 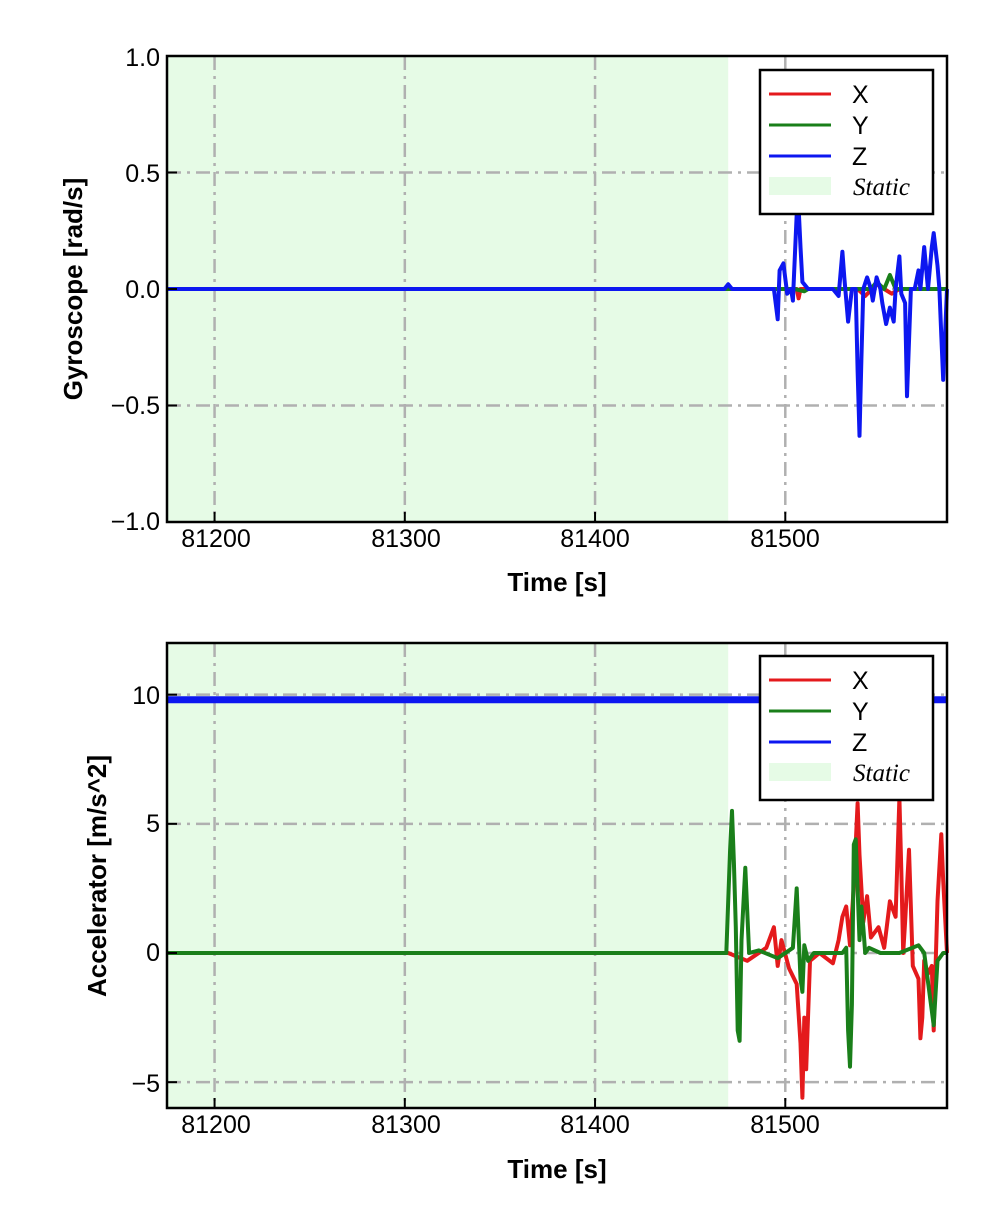 What do you see at coordinates (153, 824) in the screenshot?
I see `ytick-label: 5` at bounding box center [153, 824].